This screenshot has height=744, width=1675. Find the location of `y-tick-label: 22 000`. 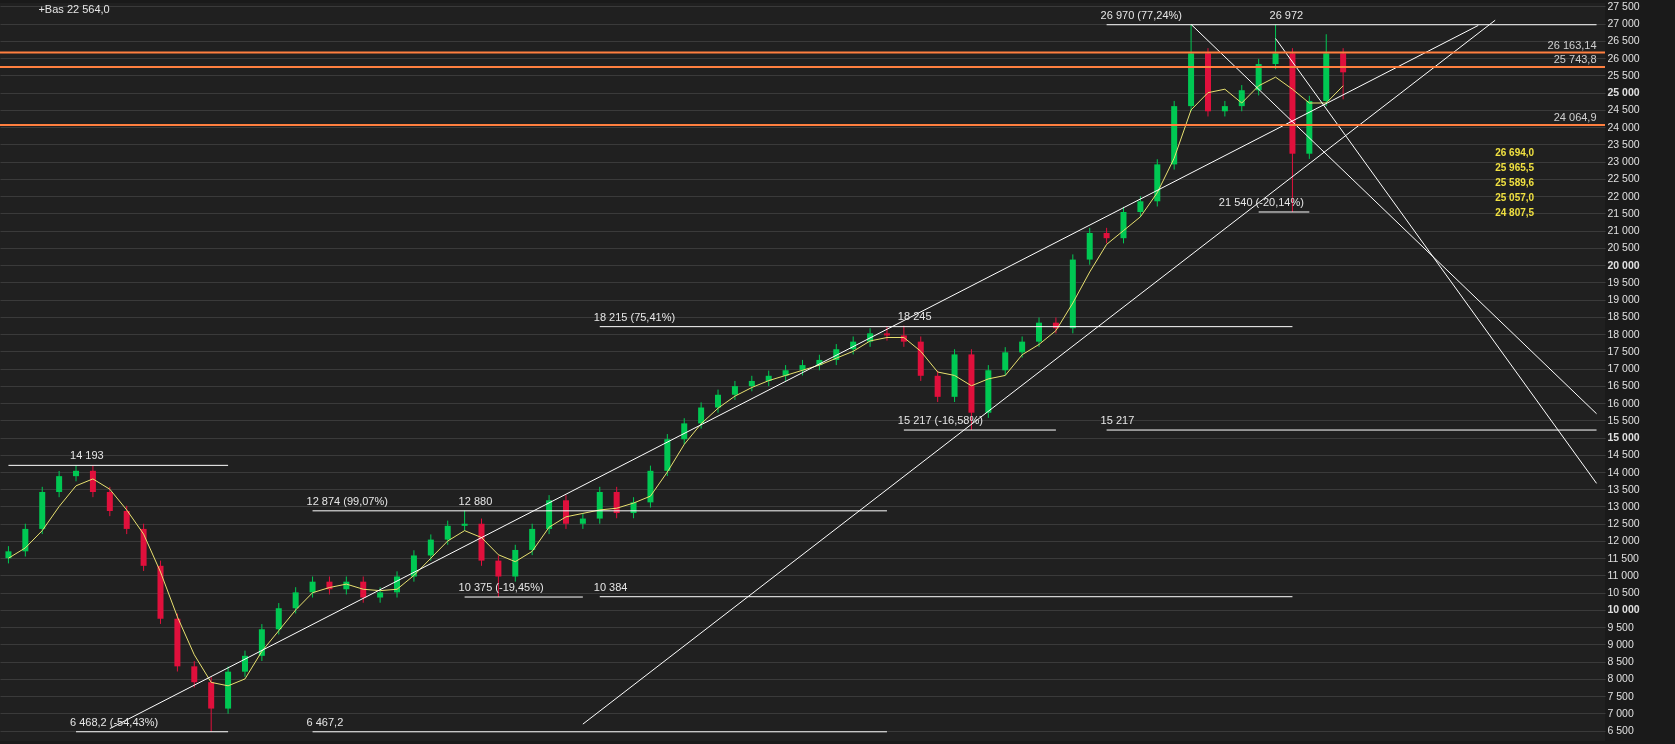

y-tick-label: 22 000 is located at coordinates (1623, 195).